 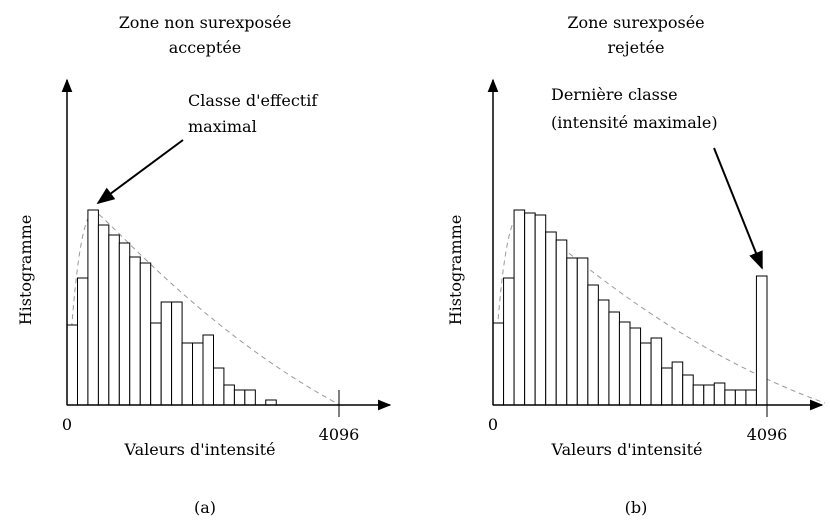 I want to click on panel-label: (b), so click(x=636, y=507).